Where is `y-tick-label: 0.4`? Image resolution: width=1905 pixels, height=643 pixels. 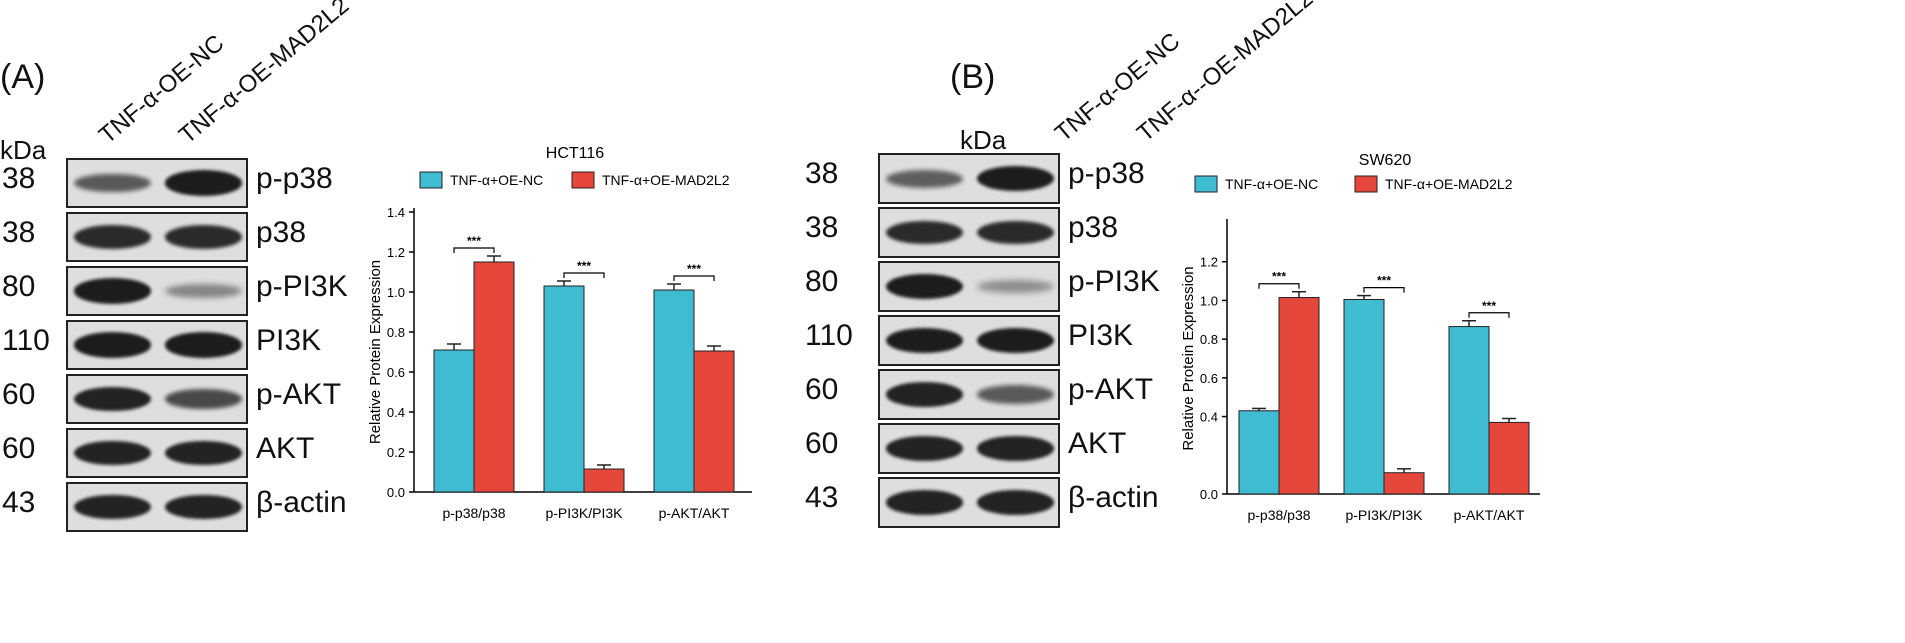 y-tick-label: 0.4 is located at coordinates (1209, 417).